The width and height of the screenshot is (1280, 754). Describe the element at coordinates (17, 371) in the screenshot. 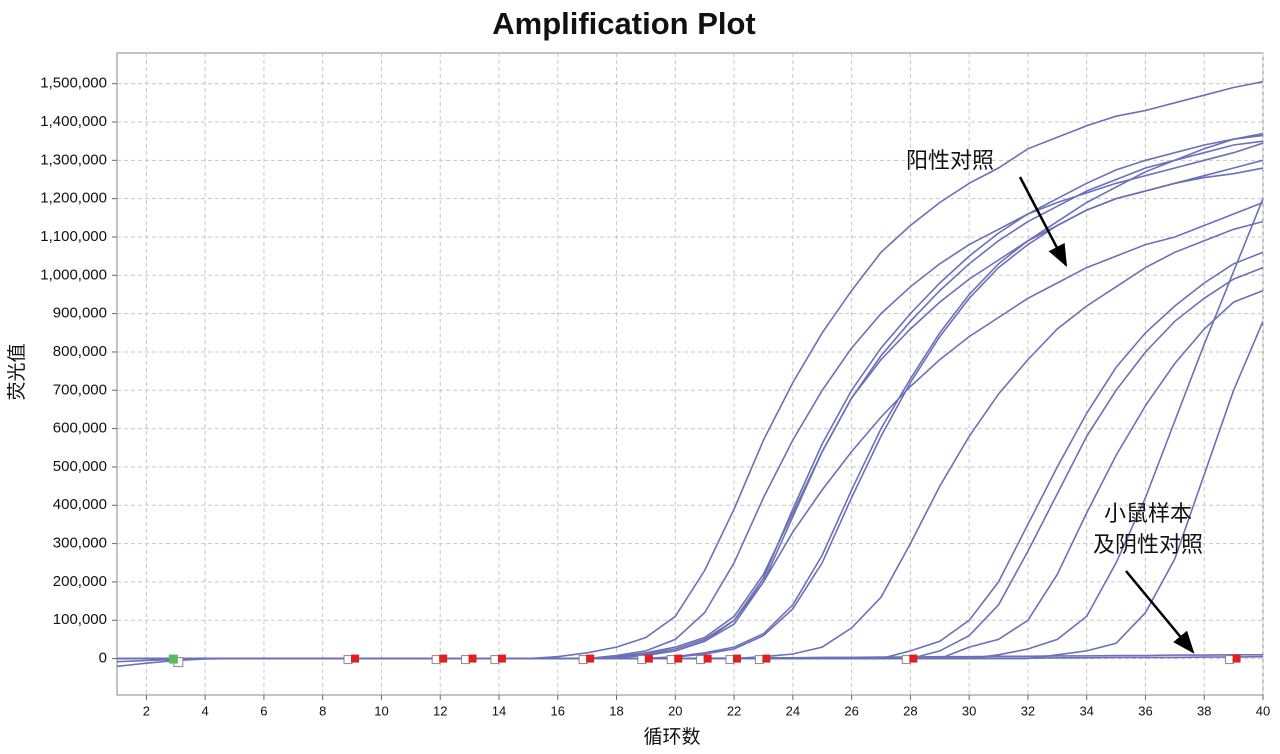

I see `y-axis-title: 荧光值` at that location.